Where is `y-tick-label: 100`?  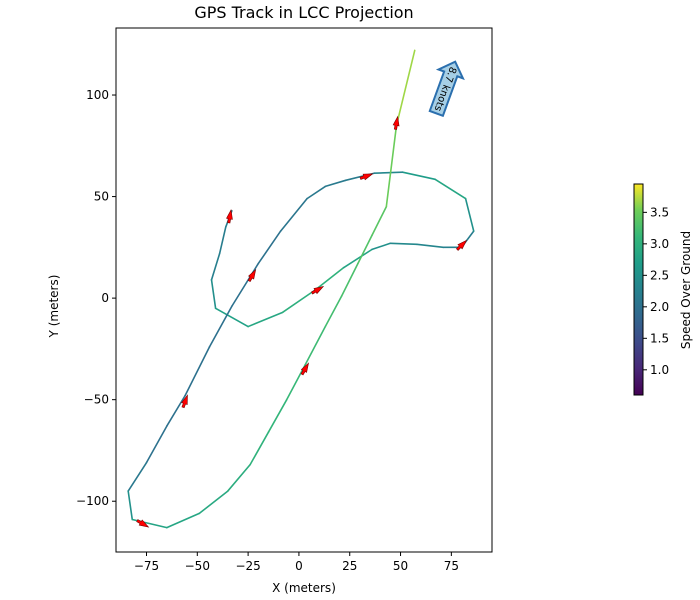
y-tick-label: 100 is located at coordinates (97, 95).